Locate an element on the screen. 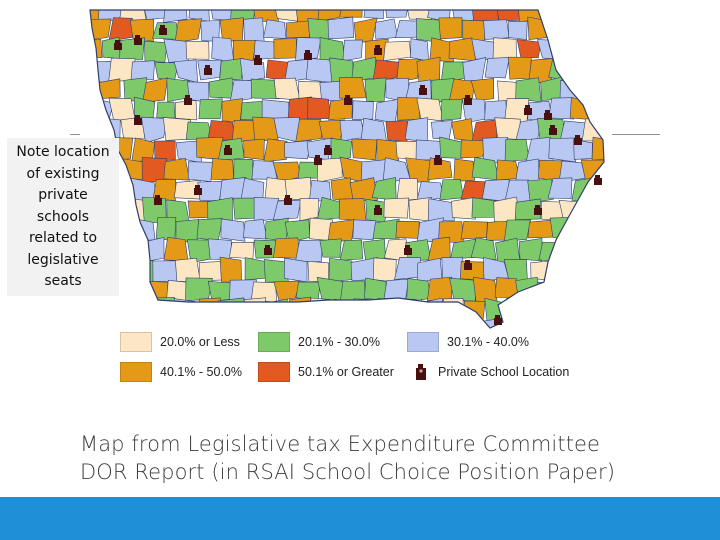 The height and width of the screenshot is (540, 720). legend-label: 30.1% - 40.0% is located at coordinates (488, 342).